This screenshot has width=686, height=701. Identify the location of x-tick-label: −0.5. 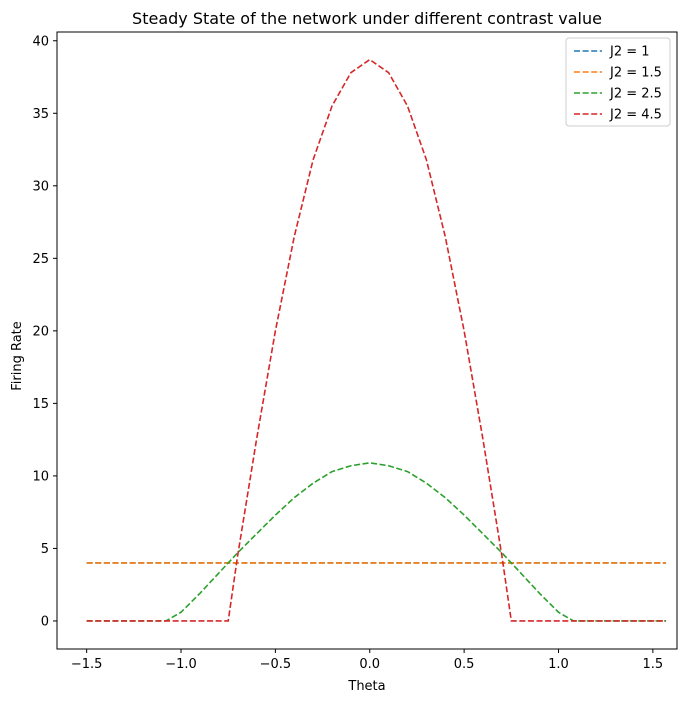
(276, 664).